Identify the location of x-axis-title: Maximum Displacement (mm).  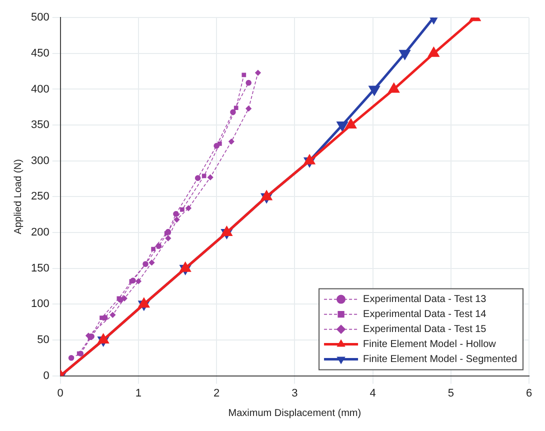
(295, 413).